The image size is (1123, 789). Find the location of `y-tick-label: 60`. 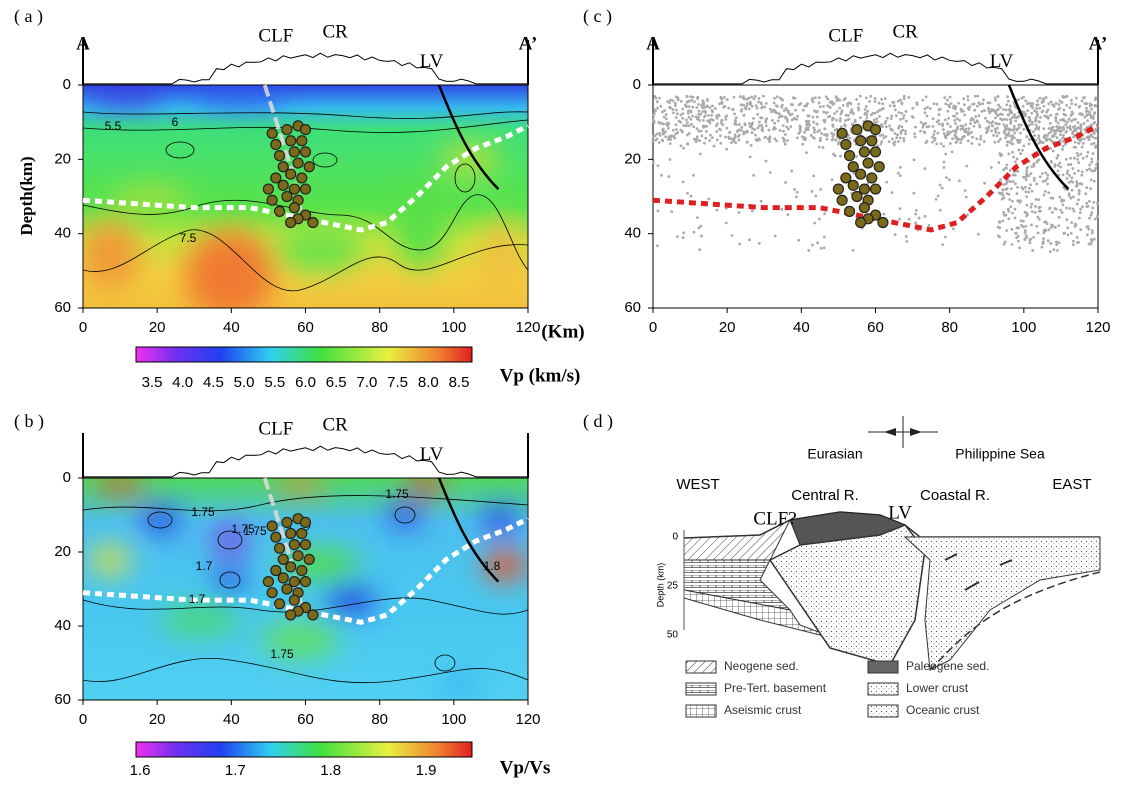

y-tick-label: 60 is located at coordinates (62, 307).